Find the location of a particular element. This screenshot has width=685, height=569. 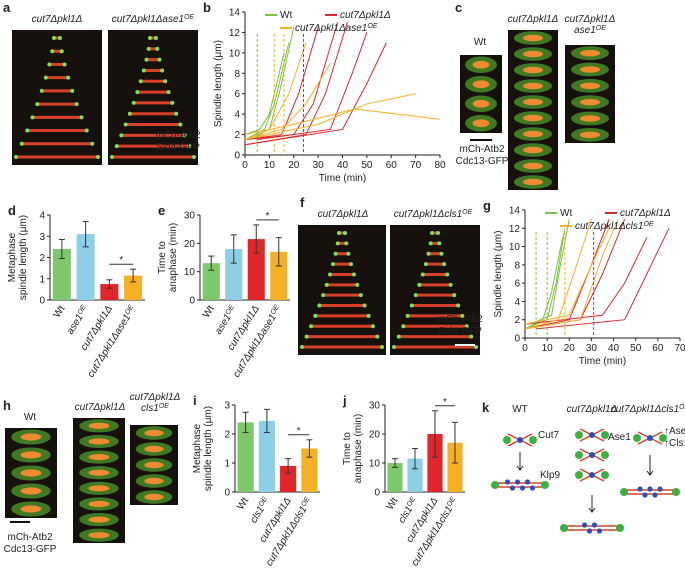

diagram-title-text: cut7Δpkl1Δcls1 is located at coordinates (645, 409).